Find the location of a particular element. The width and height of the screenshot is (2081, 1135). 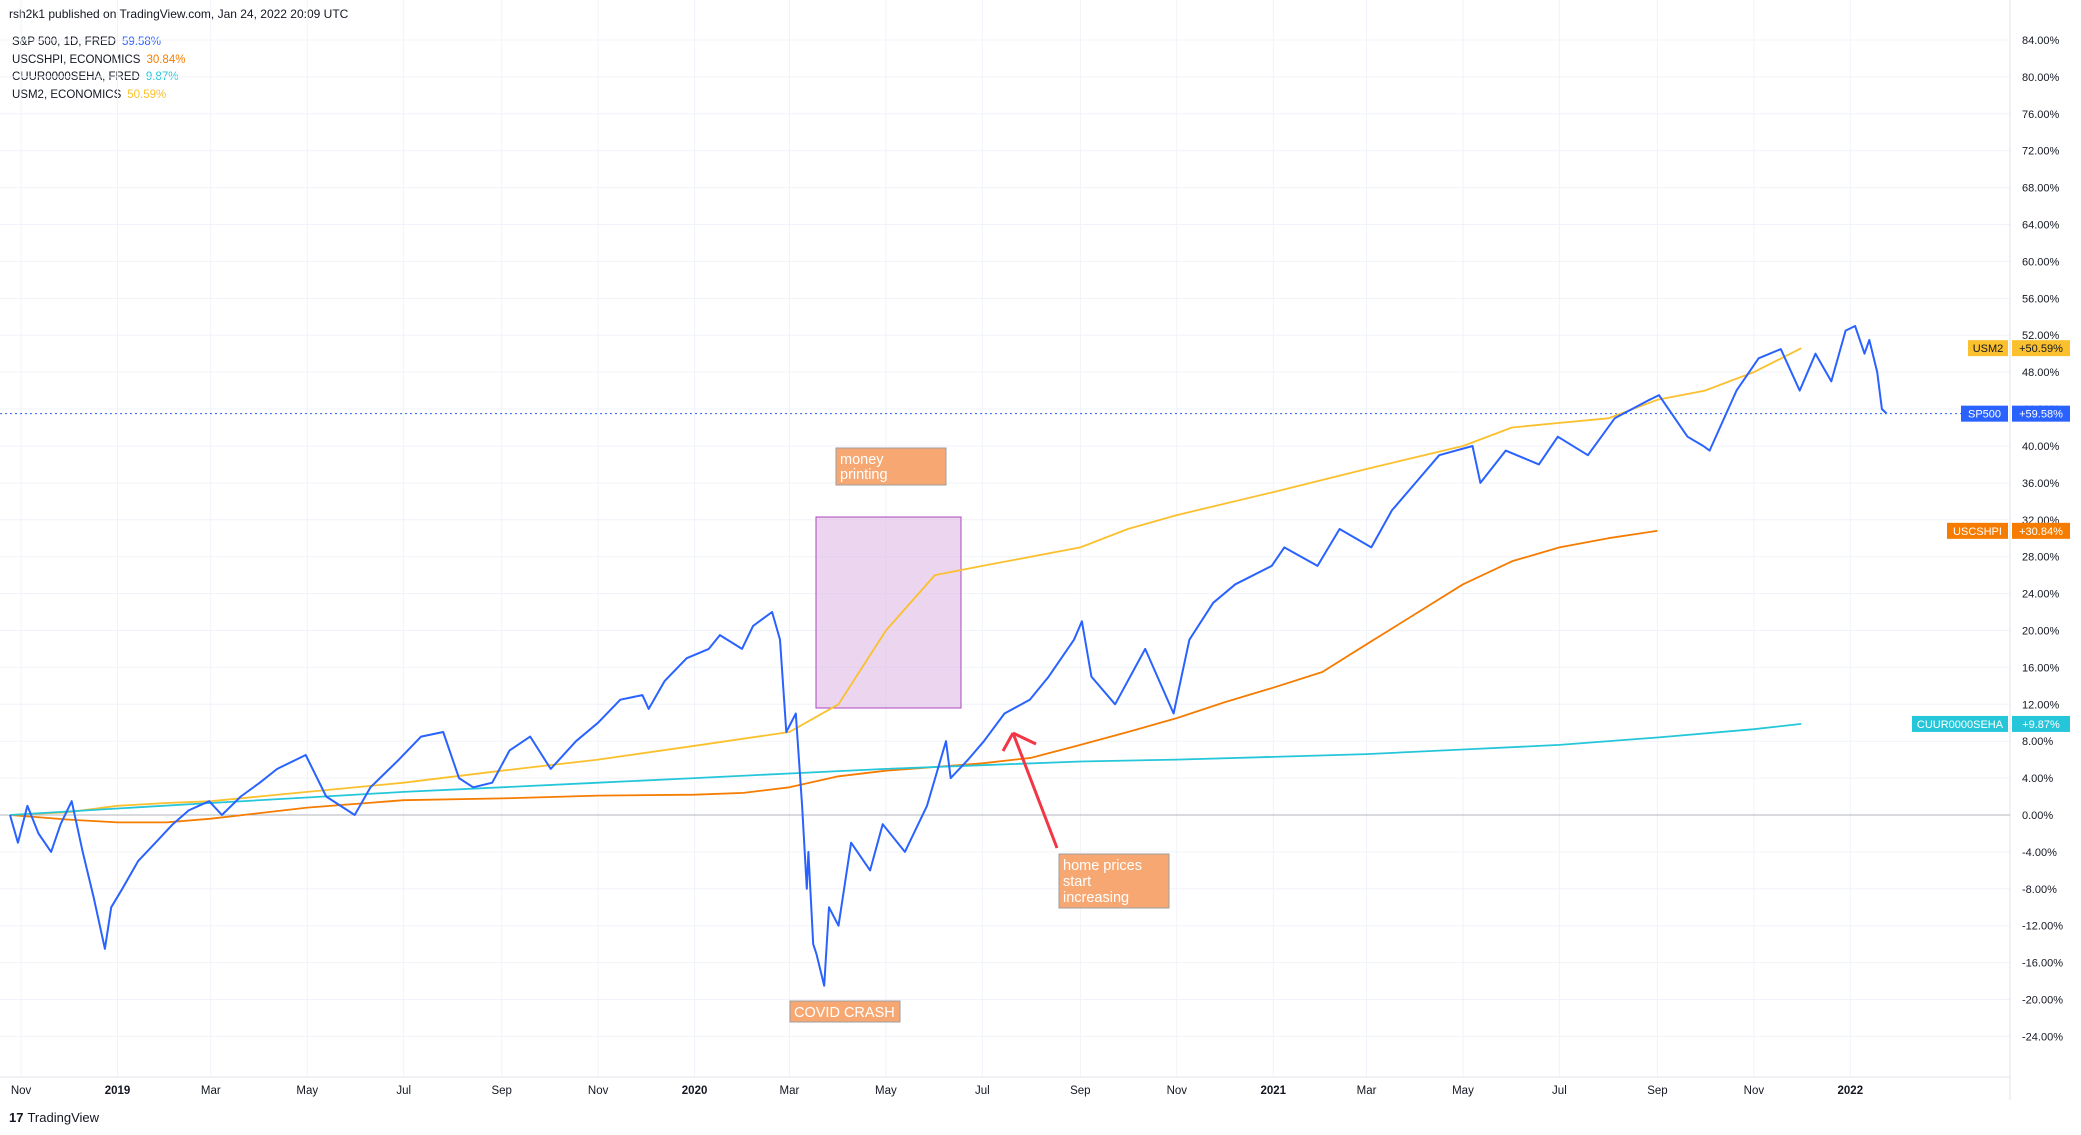

home-prices-line-3: increasing is located at coordinates (1096, 898).